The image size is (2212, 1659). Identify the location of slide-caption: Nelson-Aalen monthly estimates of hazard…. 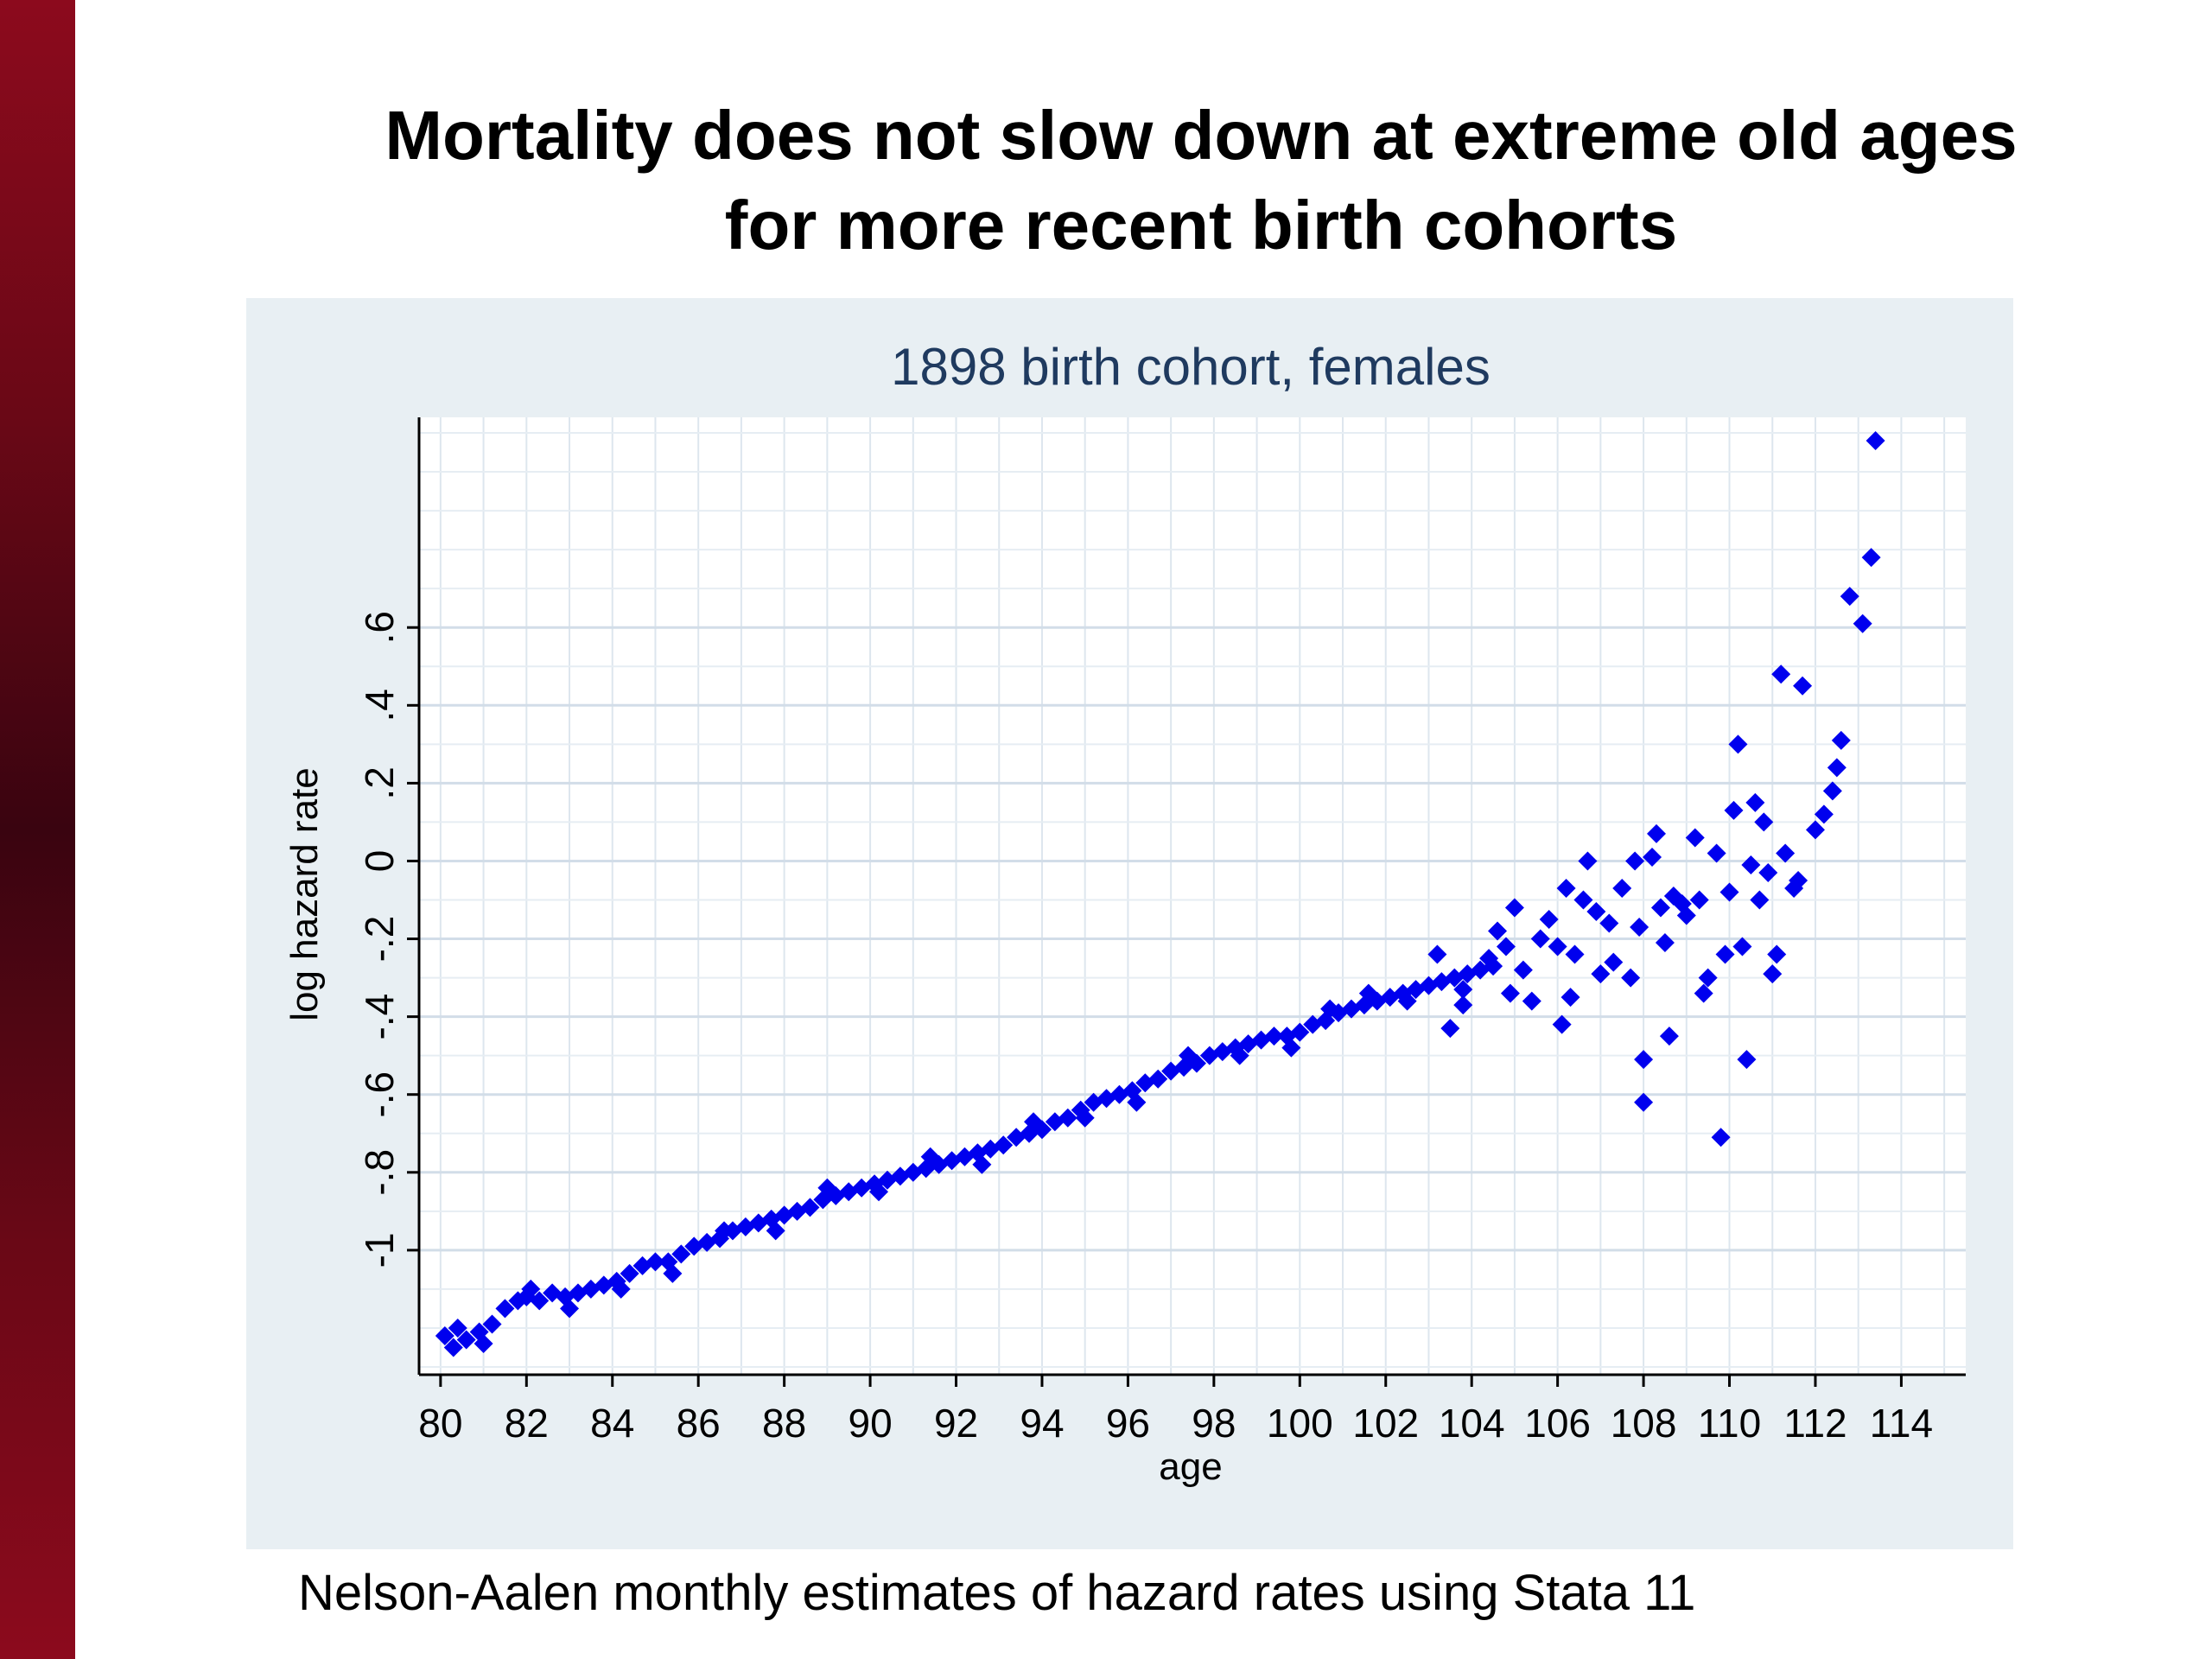
(997, 1593).